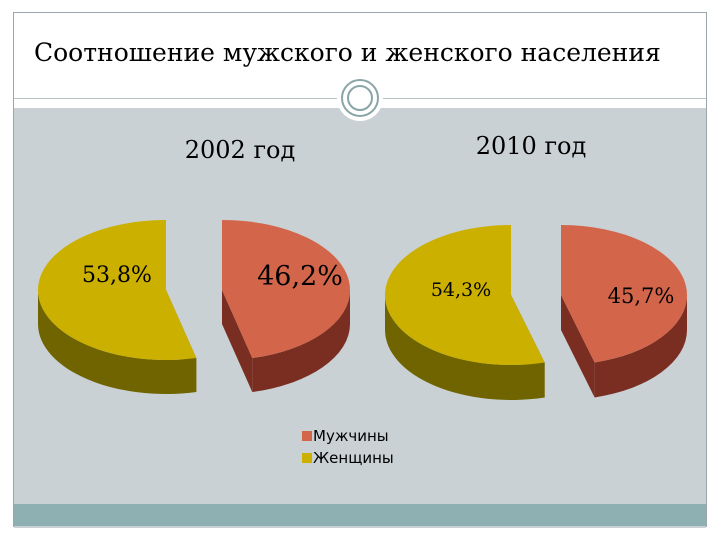  Describe the element at coordinates (641, 296) in the screenshot. I see `label-2010-men: 45,7%` at that location.